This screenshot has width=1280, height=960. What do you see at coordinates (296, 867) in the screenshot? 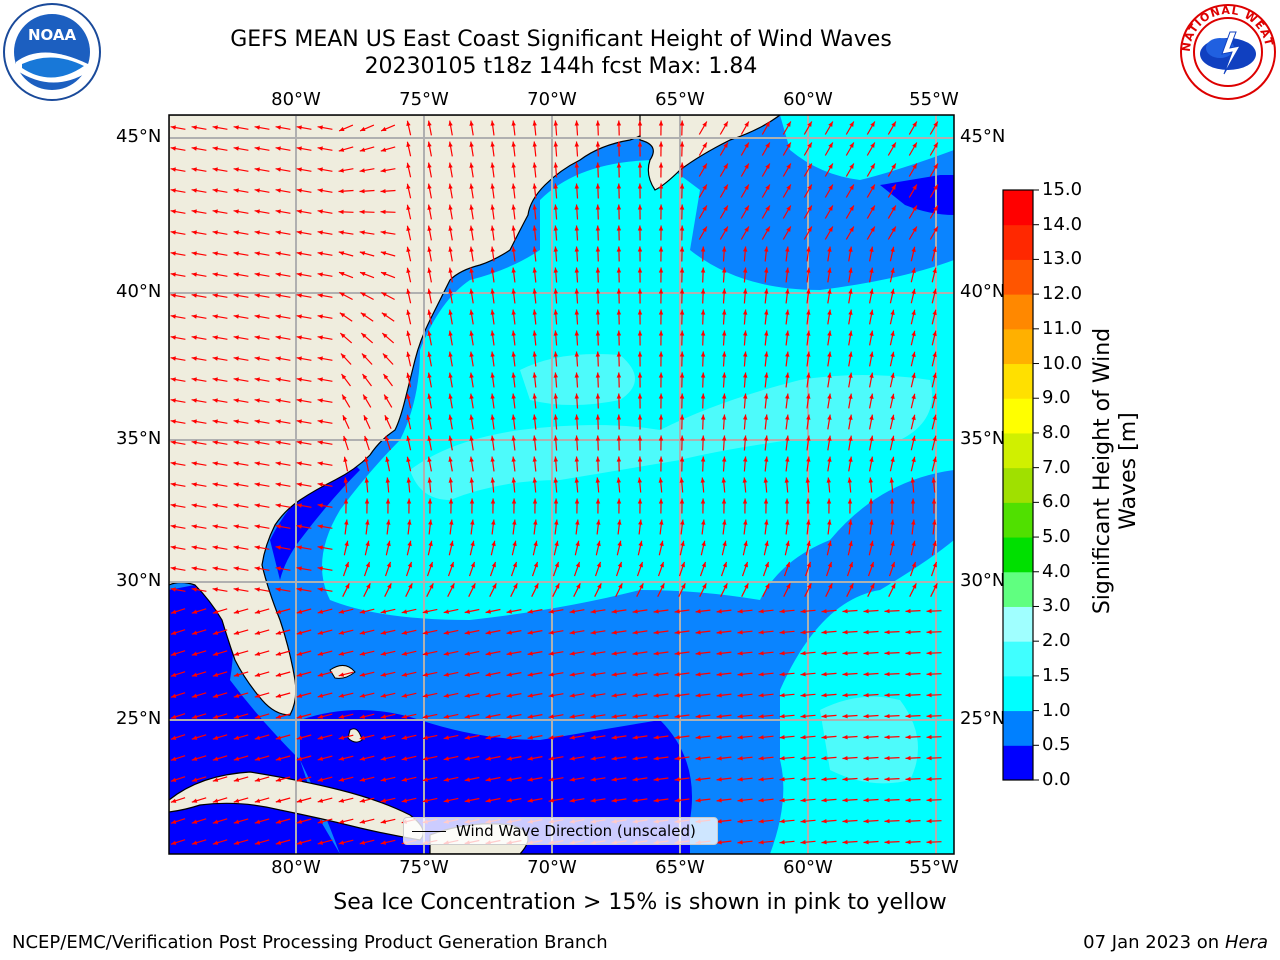
I see `lon-label-bottom: 80°W` at bounding box center [296, 867].